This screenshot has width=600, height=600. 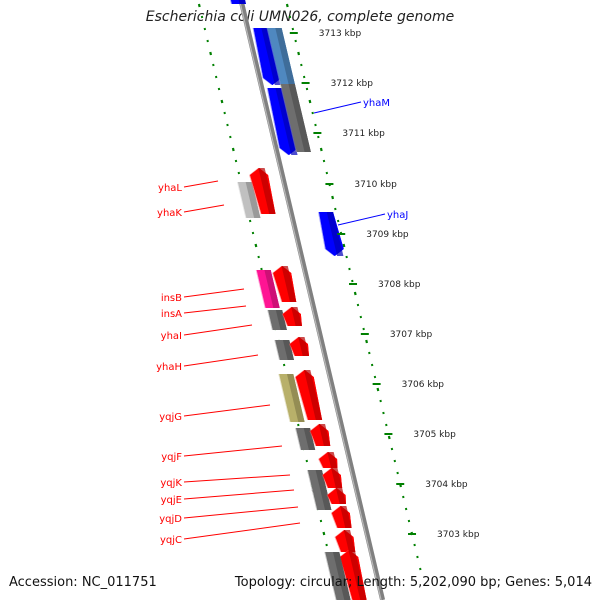 I want to click on gene-yhaK, so click(x=262, y=191).